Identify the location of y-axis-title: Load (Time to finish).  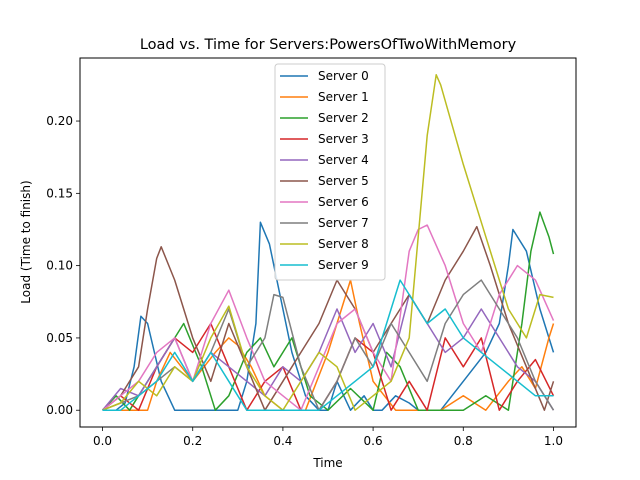
(26, 241).